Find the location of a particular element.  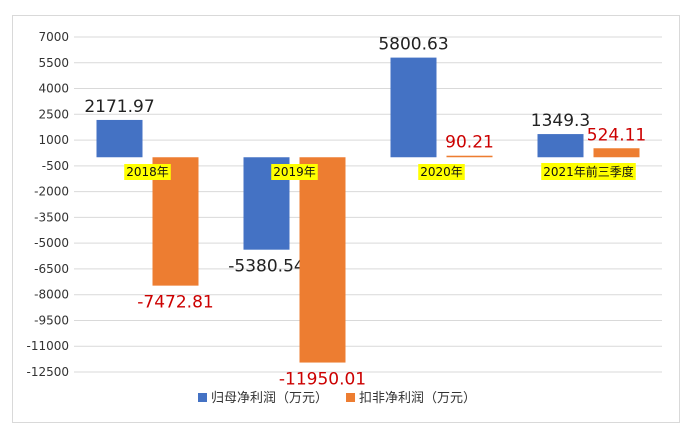

y-tick-label: -500 is located at coordinates (55, 166).